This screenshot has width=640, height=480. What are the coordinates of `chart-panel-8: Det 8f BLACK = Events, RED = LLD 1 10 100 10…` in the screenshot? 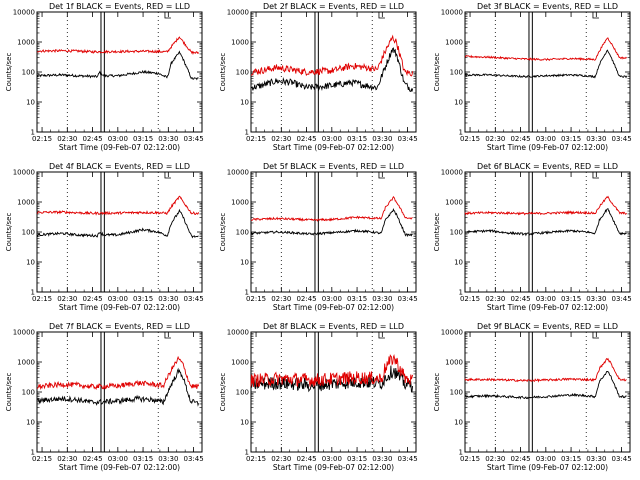 It's located at (318, 397).